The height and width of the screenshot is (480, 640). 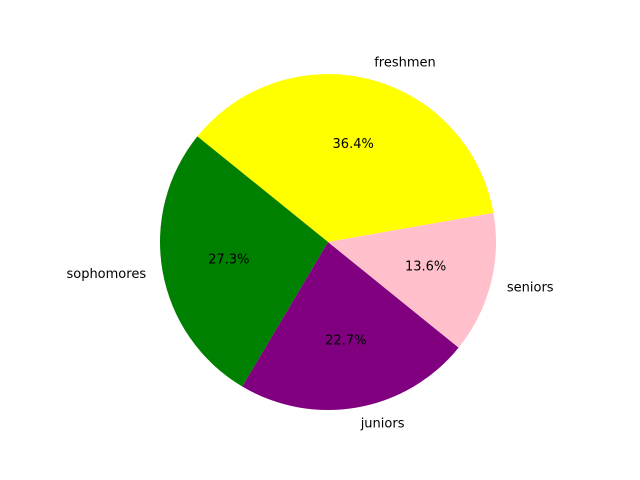 I want to click on slice-percent-juniors: 22.7%, so click(x=345, y=341).